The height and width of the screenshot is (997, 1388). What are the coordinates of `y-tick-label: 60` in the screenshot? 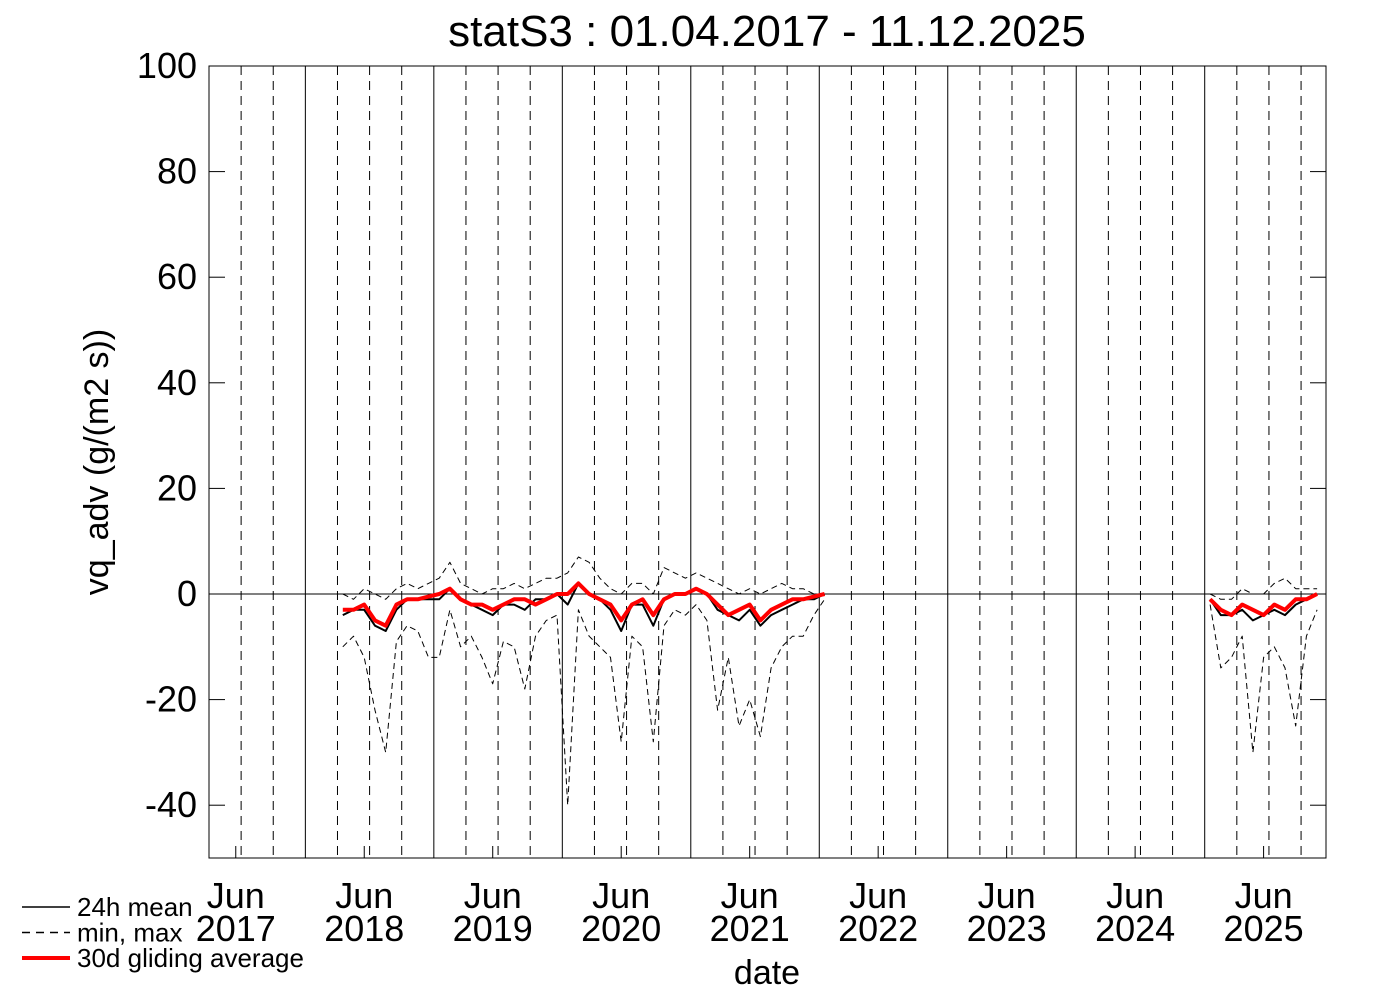 It's located at (177, 276).